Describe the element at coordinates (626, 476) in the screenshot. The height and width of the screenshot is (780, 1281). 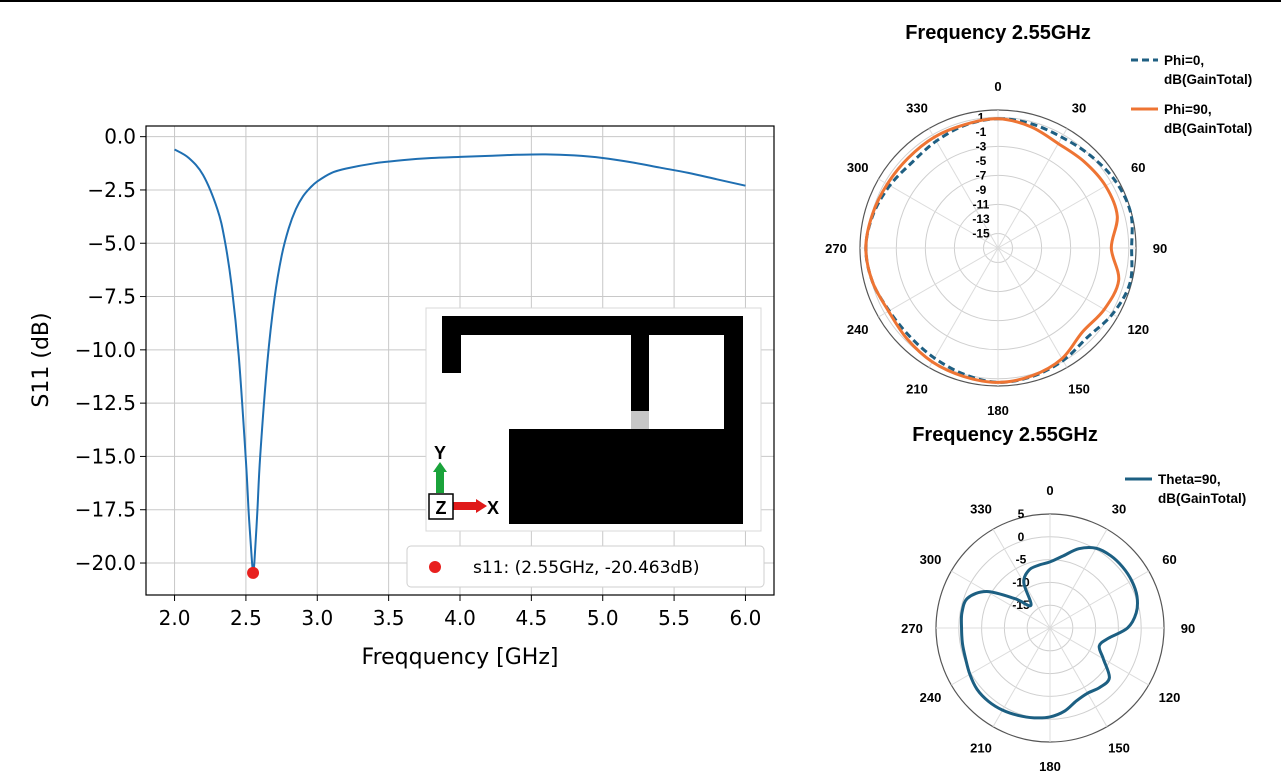
I see `inset-ground-plane` at that location.